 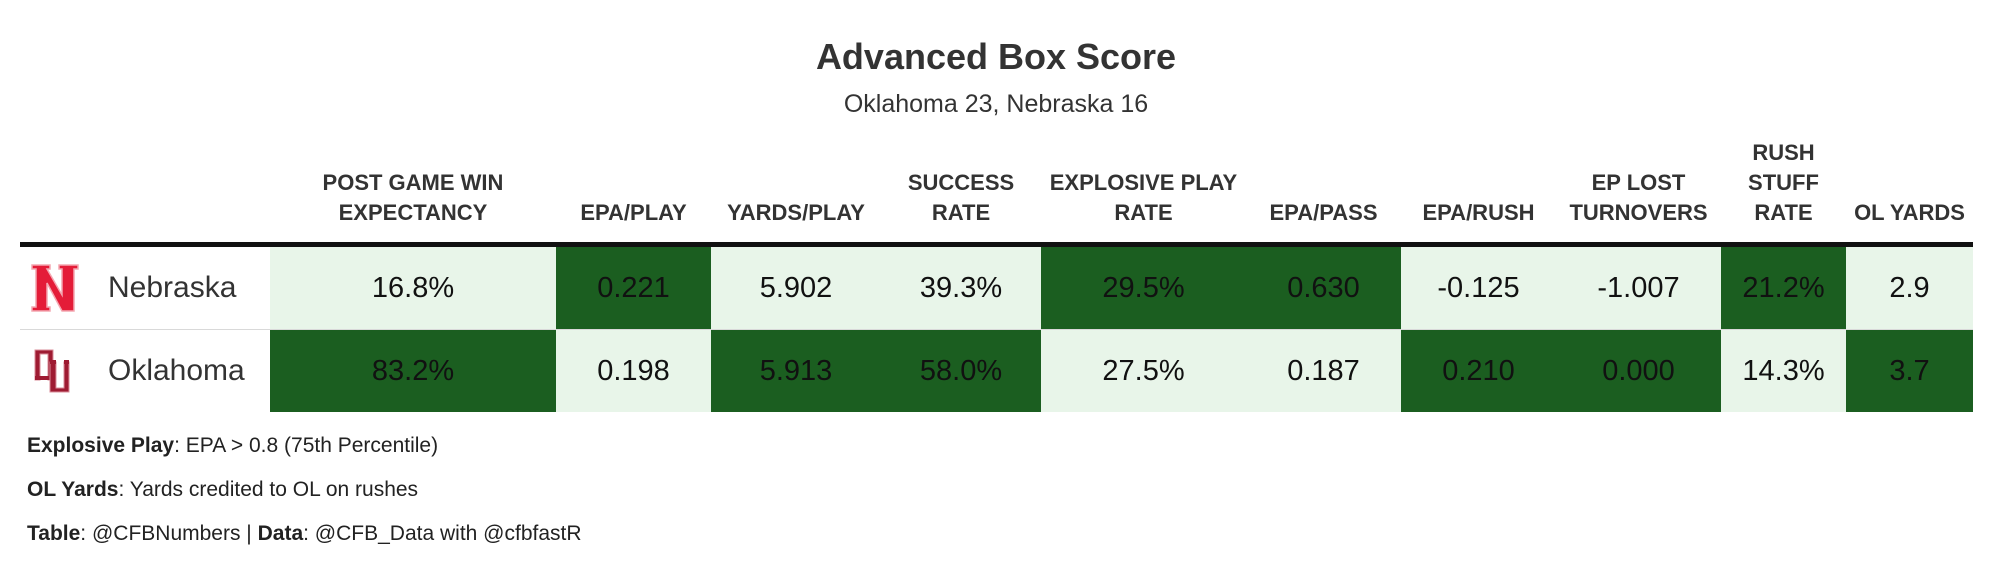 What do you see at coordinates (55, 288) in the screenshot?
I see `nebraska-n-logo-icon` at bounding box center [55, 288].